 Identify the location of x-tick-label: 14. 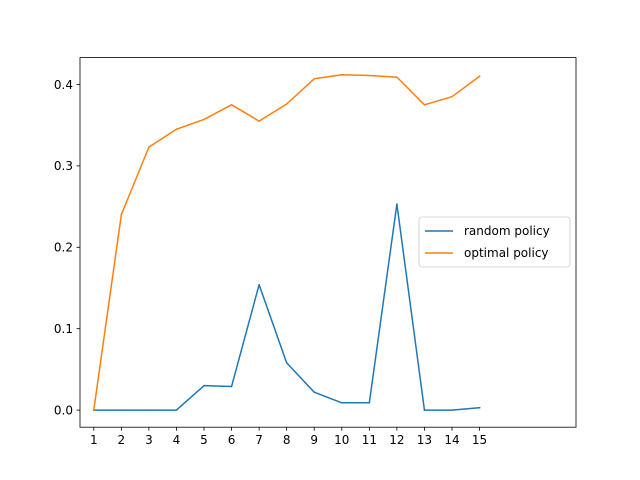
(451, 440).